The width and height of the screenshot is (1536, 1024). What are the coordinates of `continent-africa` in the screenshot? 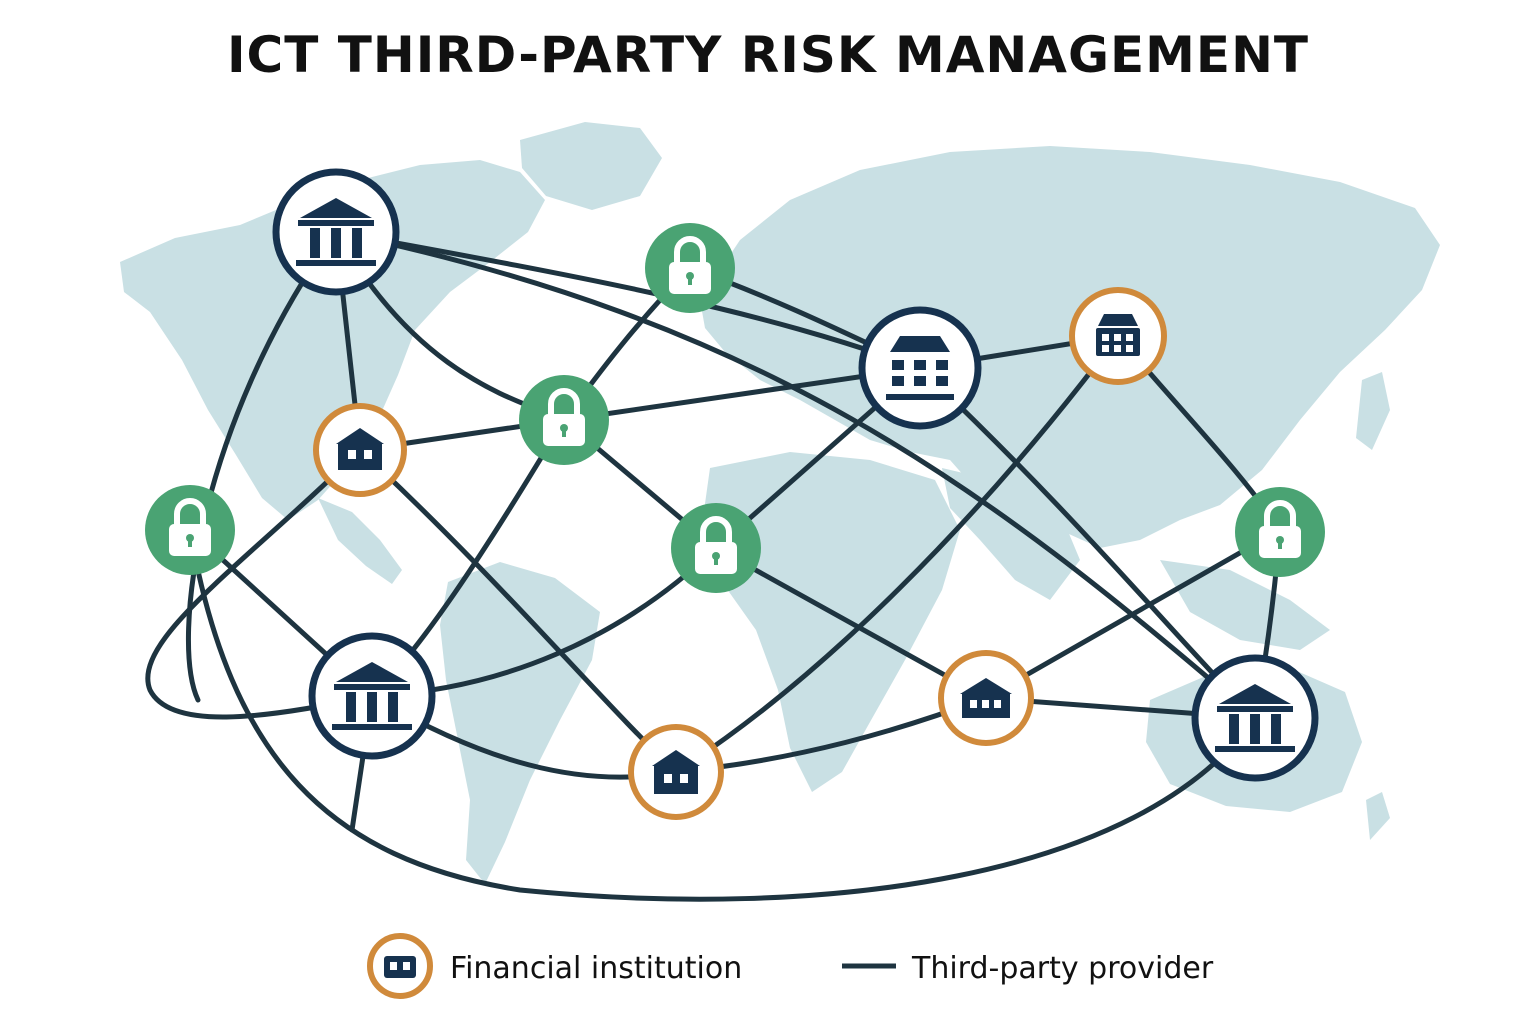 It's located at (831, 622).